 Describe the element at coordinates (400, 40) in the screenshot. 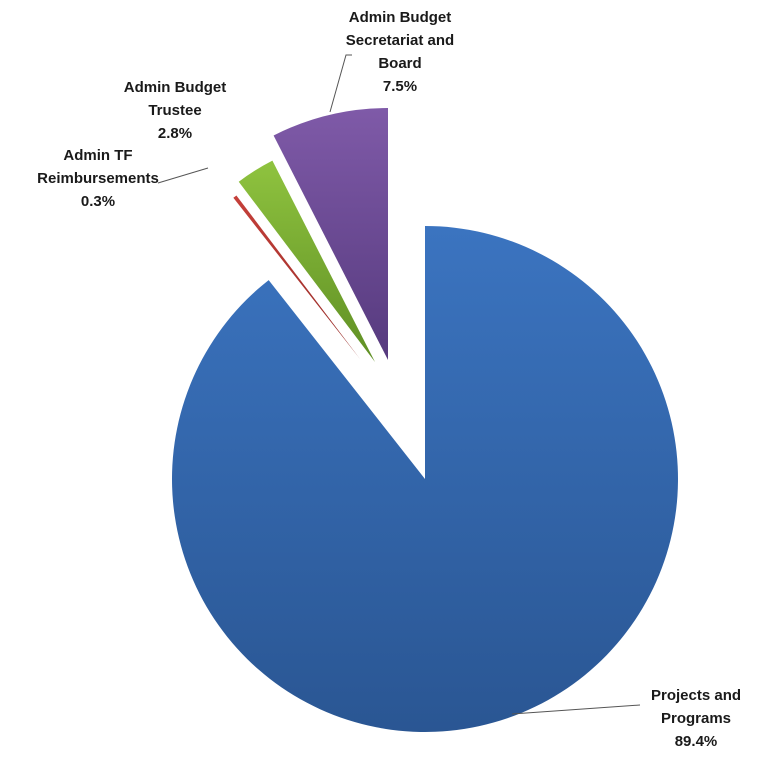

I see `slice-name-label: Secretariat and` at that location.